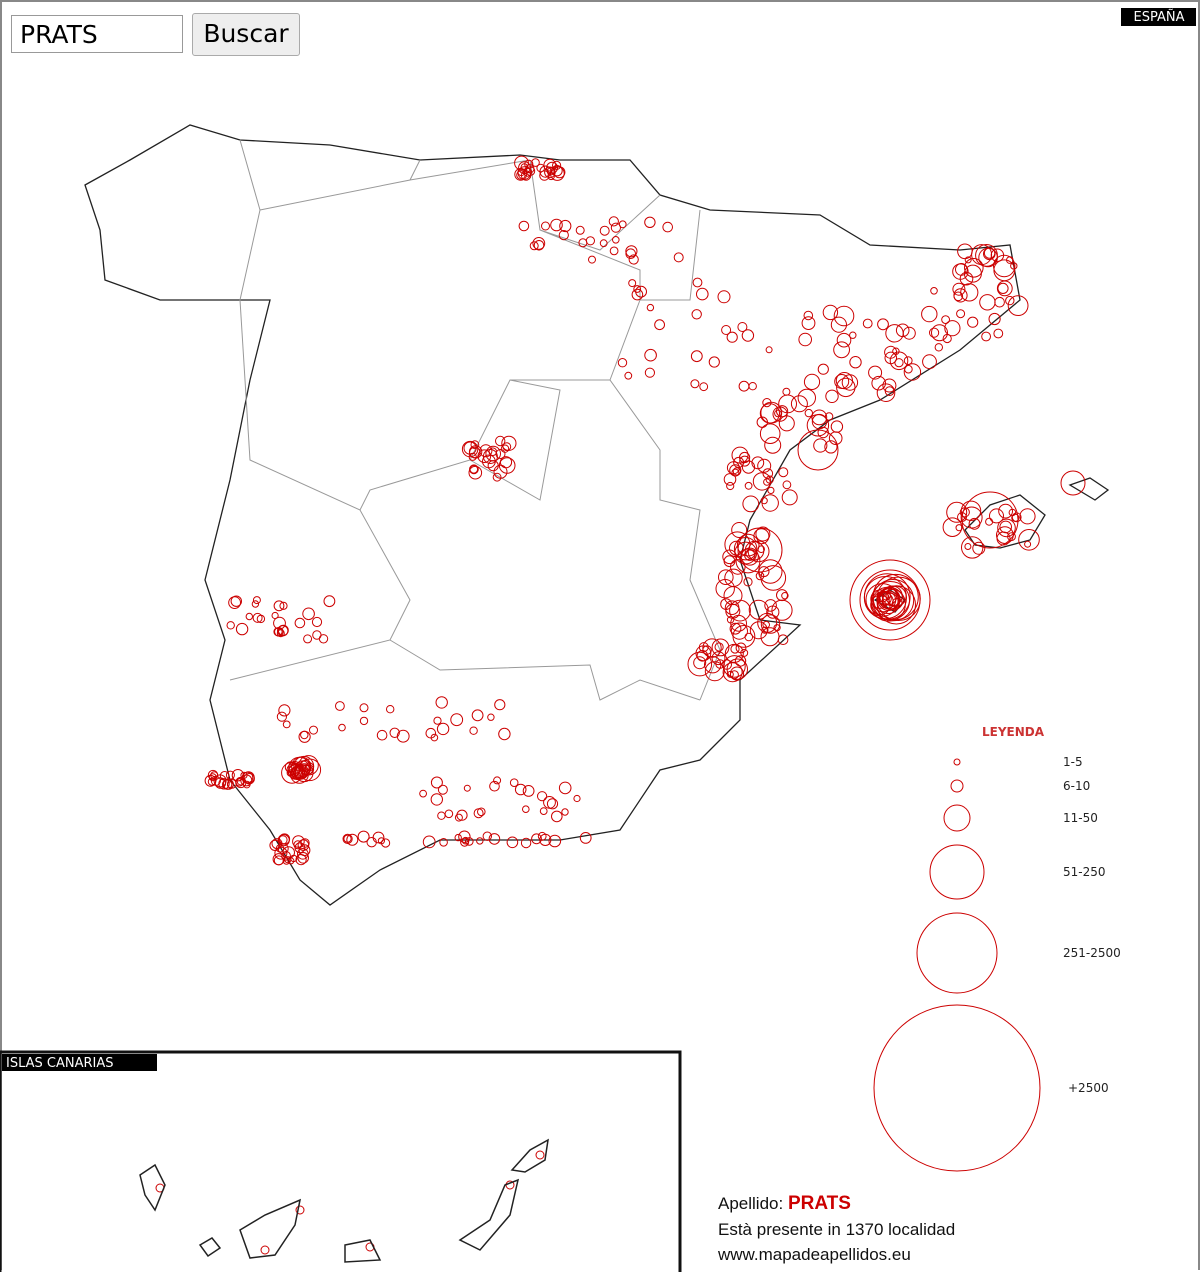 Image resolution: width=1200 pixels, height=1272 pixels. Describe the element at coordinates (1013, 732) in the screenshot. I see `legend-title: LEYENDA` at that location.